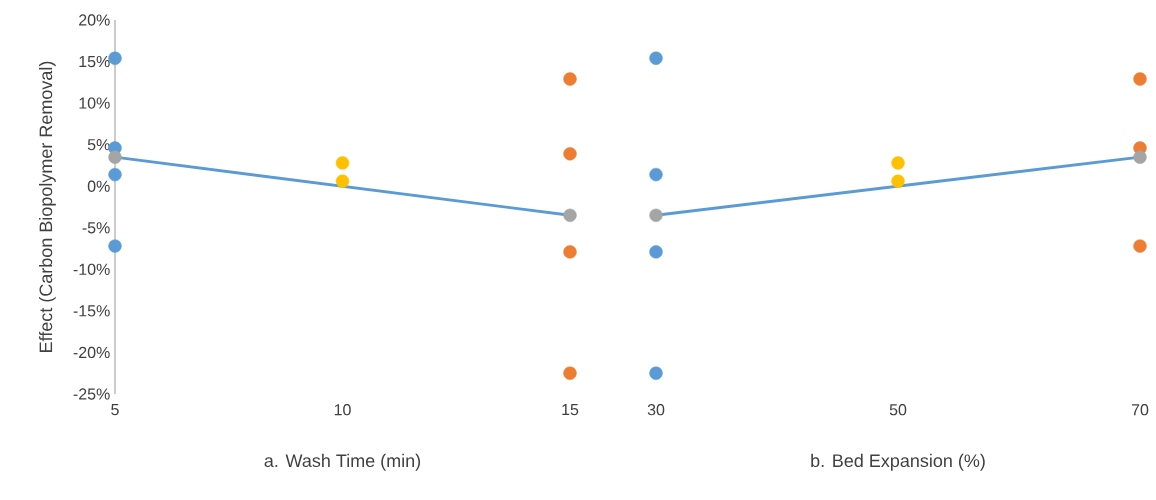  Describe the element at coordinates (91, 269) in the screenshot. I see `y-tick-label: -10%` at that location.